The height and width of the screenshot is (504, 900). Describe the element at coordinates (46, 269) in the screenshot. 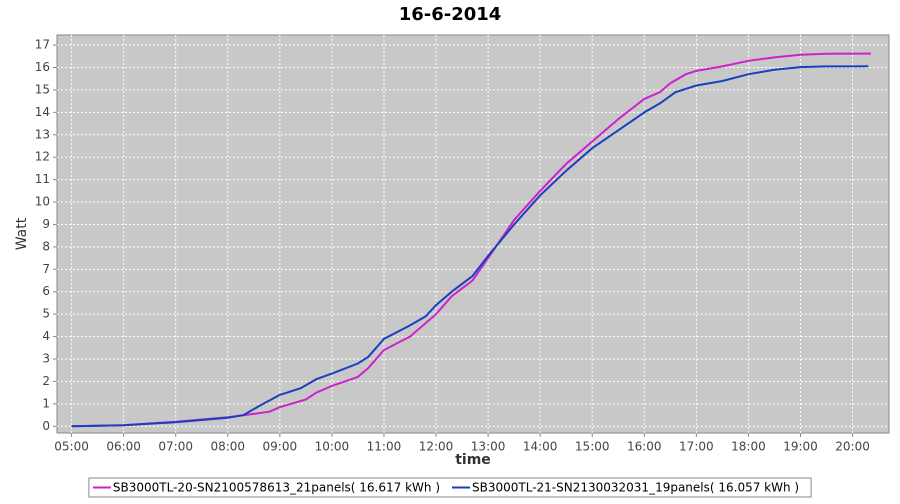

I see `y-tick-label: 7` at that location.